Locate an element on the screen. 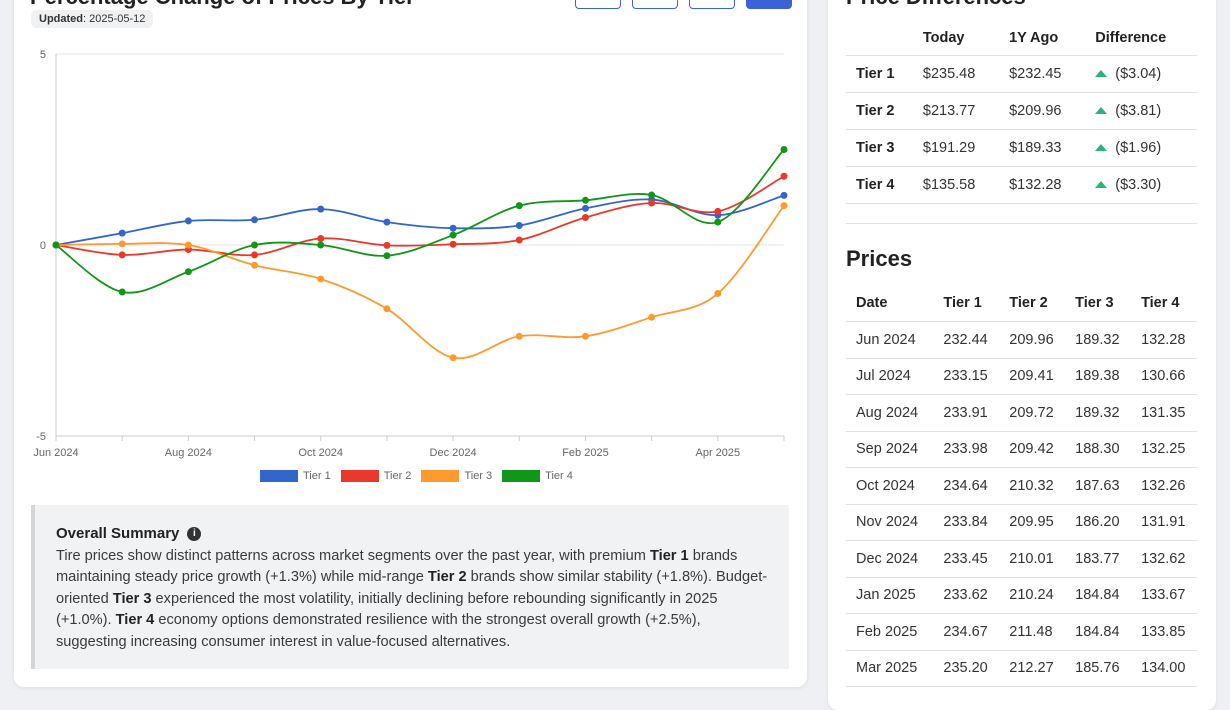 The height and width of the screenshot is (710, 1230). legend-item-tier-1: Tier 1 is located at coordinates (295, 476).